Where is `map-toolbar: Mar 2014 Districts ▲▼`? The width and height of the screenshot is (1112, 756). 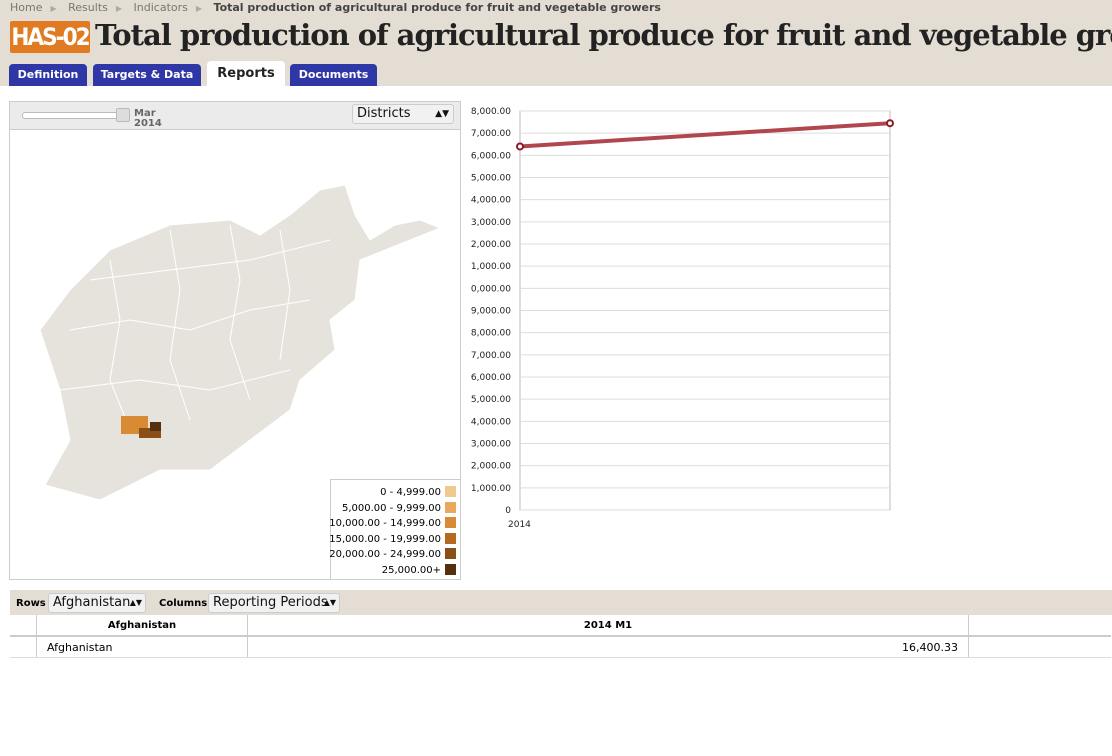 map-toolbar: Mar 2014 Districts ▲▼ is located at coordinates (235, 116).